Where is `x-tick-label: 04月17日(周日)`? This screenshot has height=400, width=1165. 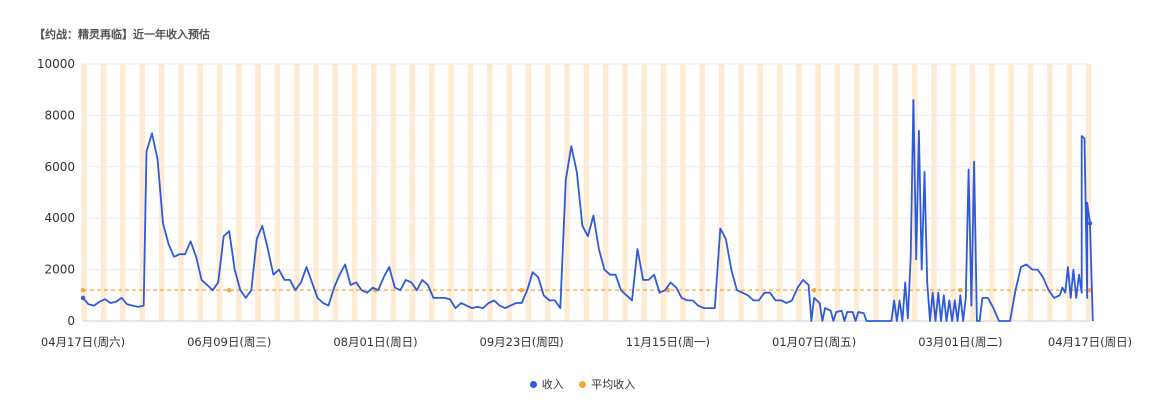 x-tick-label: 04月17日(周日) is located at coordinates (1090, 342).